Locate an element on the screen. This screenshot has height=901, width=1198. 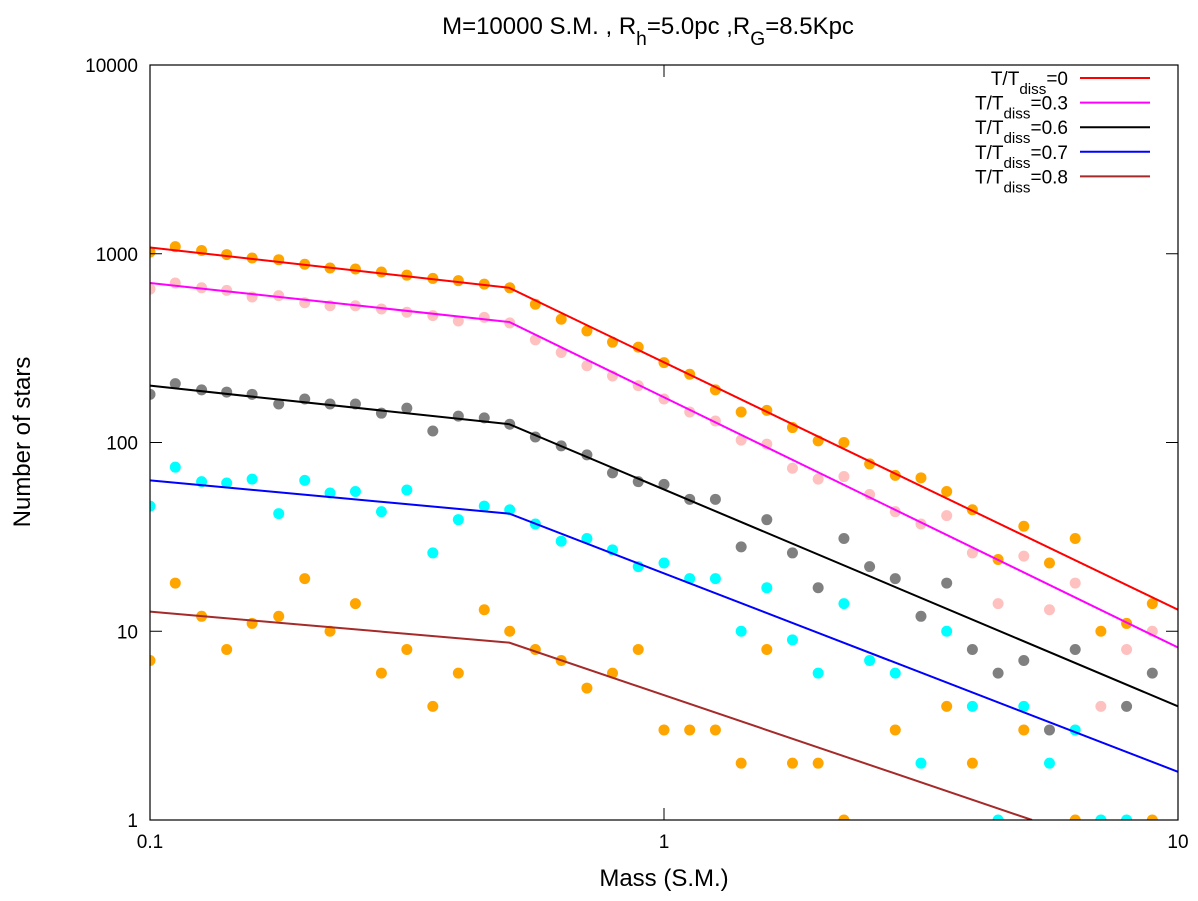
x-tick-label: 10 is located at coordinates (1177, 842).